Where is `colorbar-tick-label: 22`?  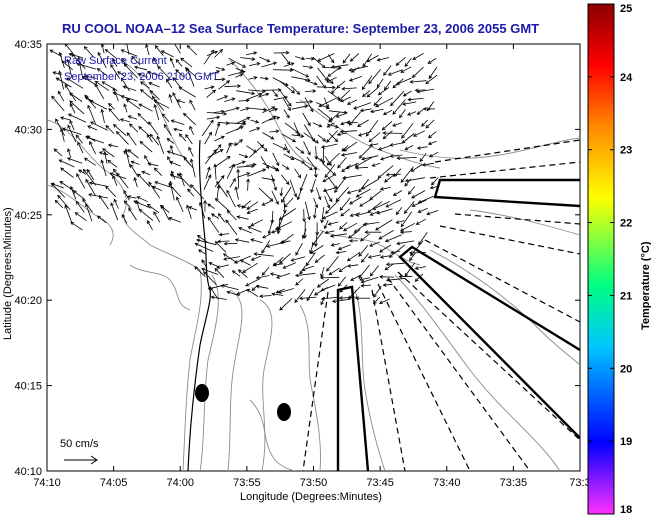
colorbar-tick-label: 22 is located at coordinates (626, 224).